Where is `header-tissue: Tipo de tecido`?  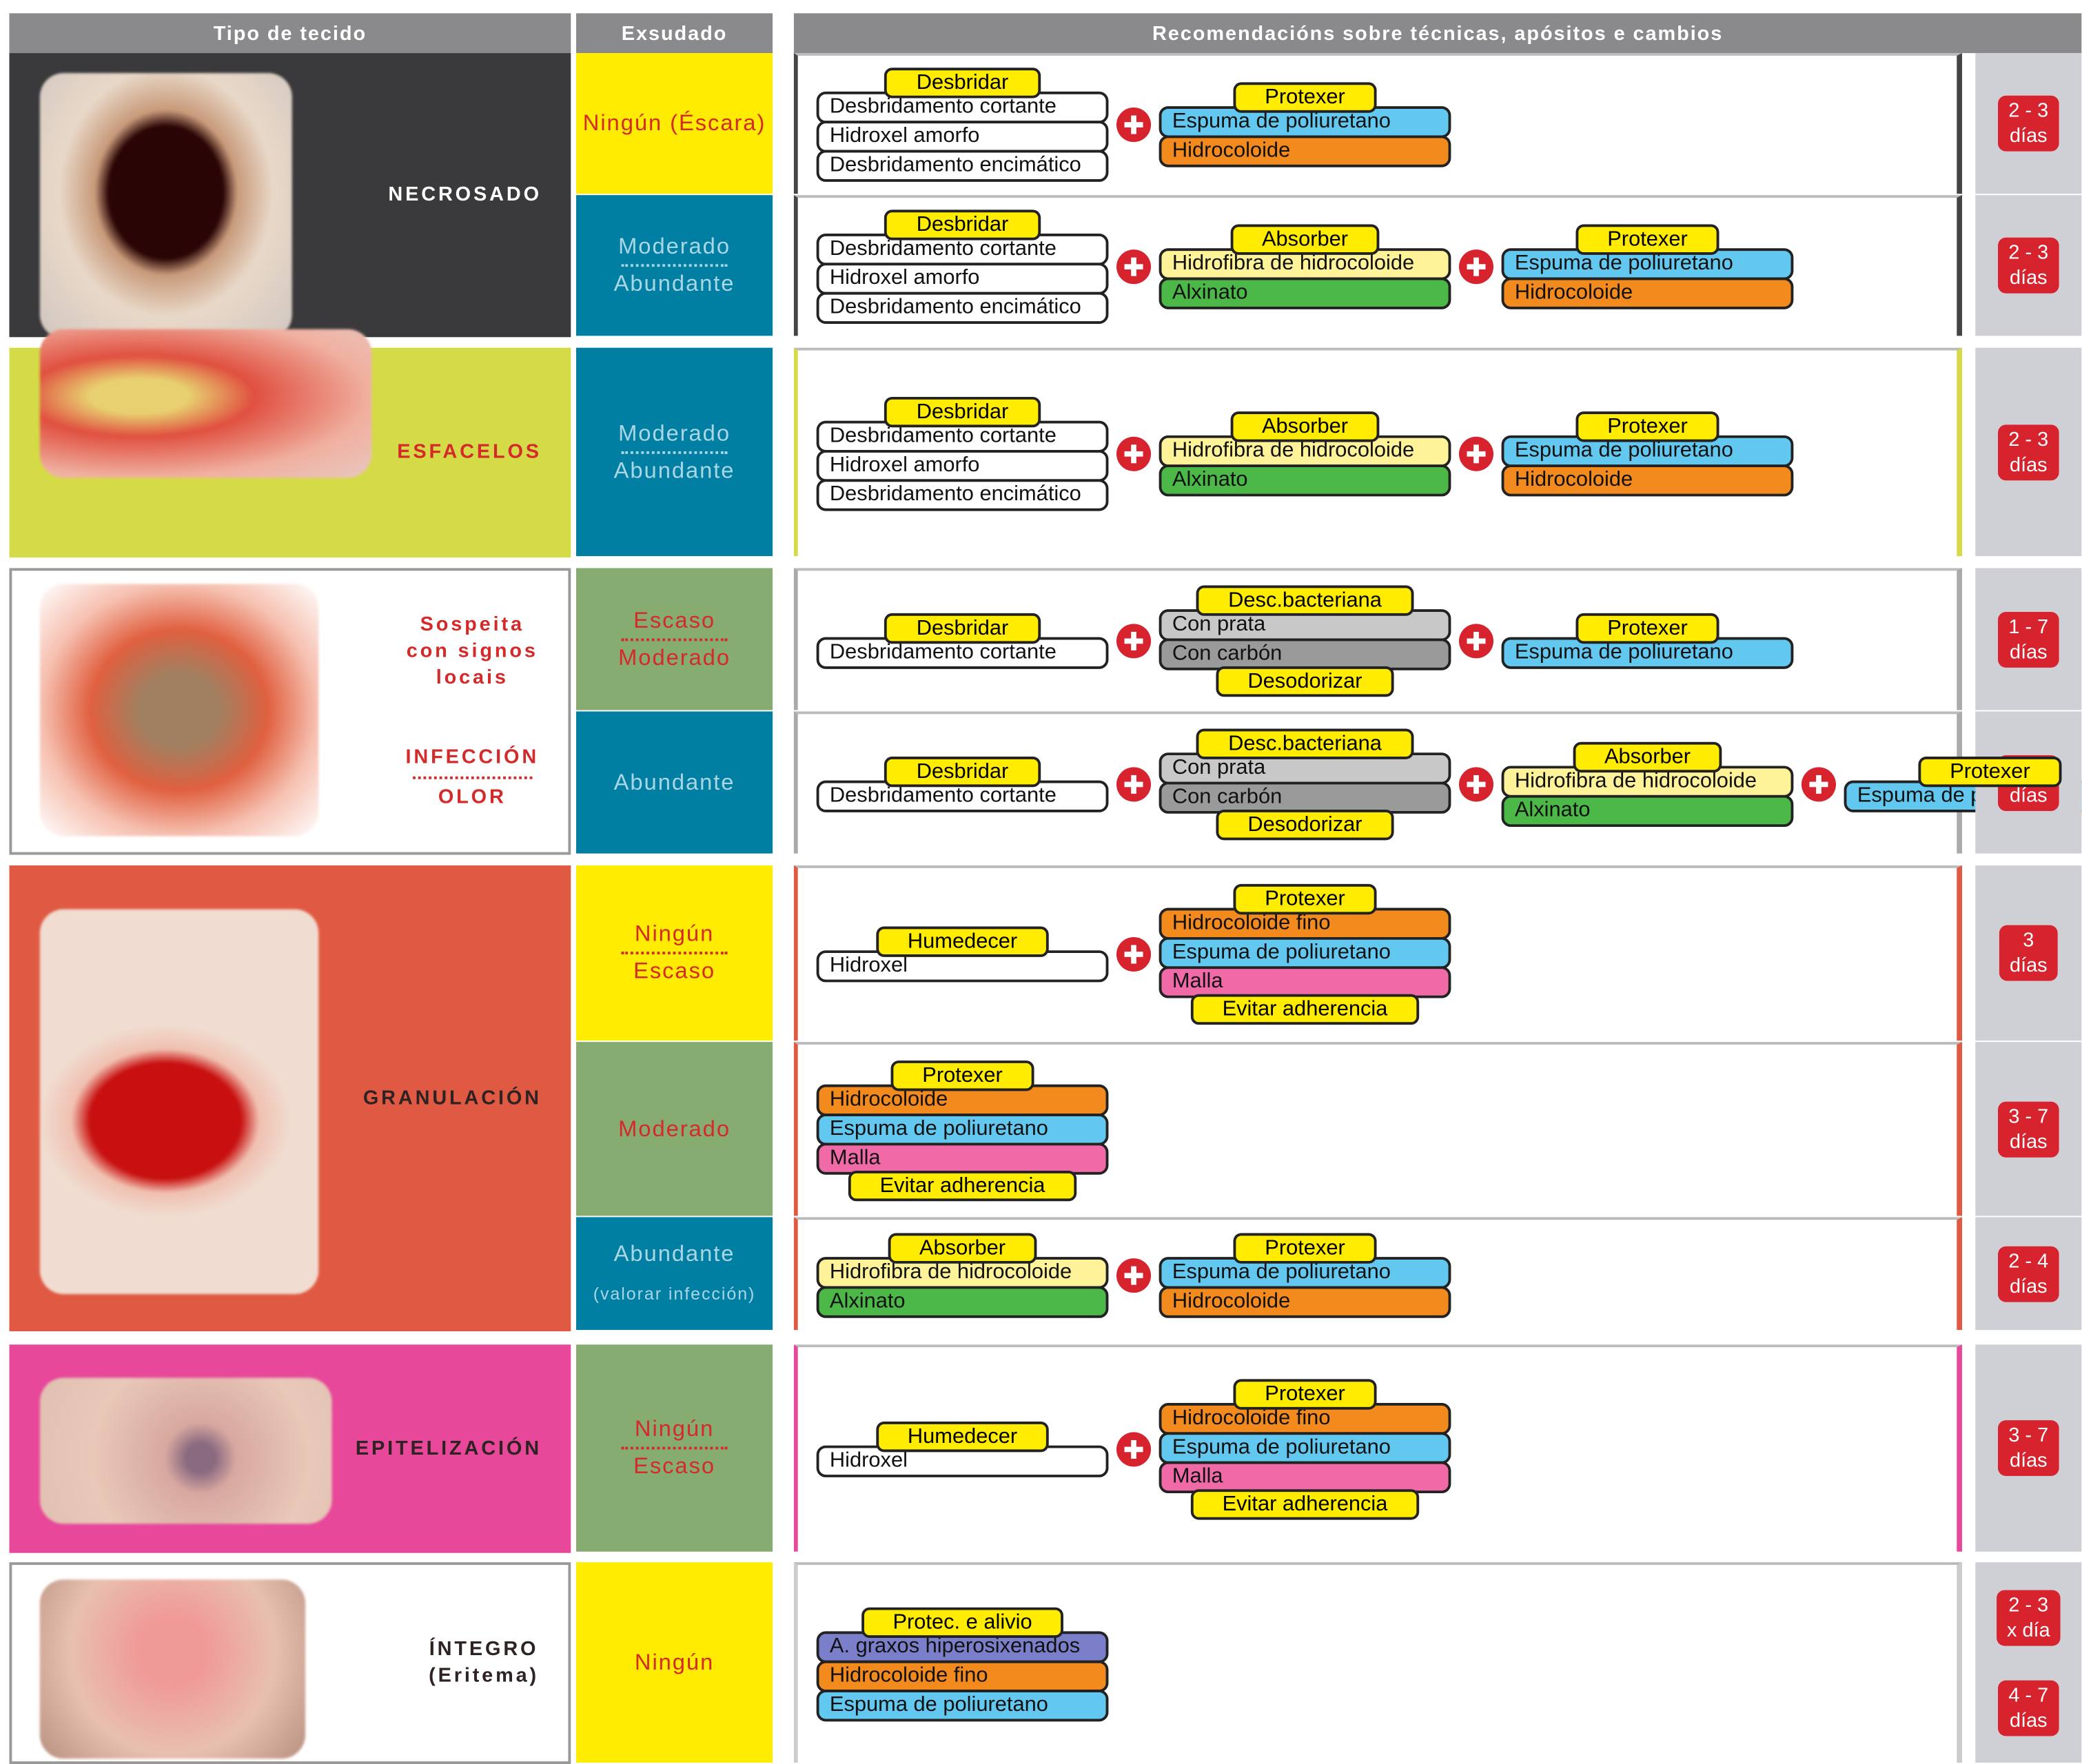
header-tissue: Tipo de tecido is located at coordinates (290, 33).